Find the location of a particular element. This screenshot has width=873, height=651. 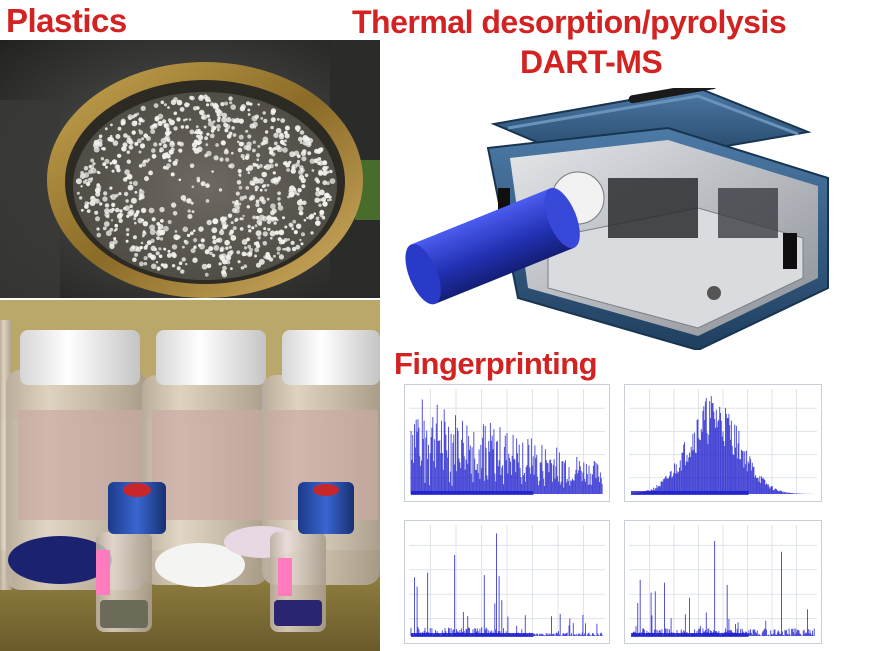

fingerprinting-label: Fingerprinting is located at coordinates (496, 363).